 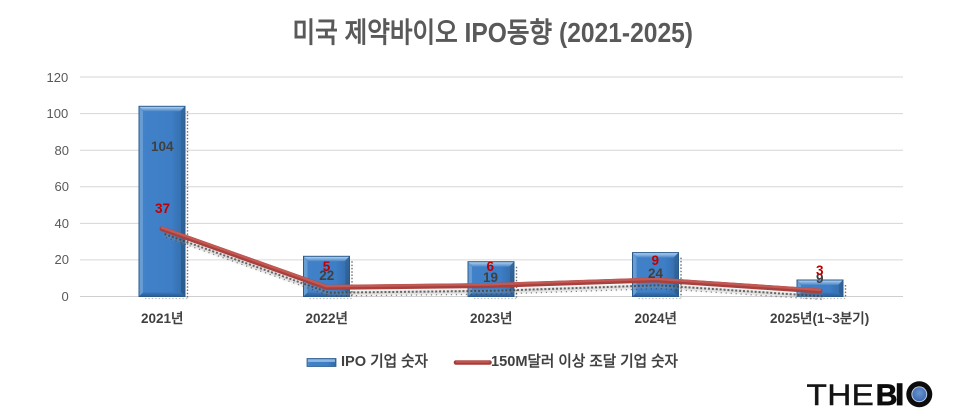 I want to click on svg-text: THE, so click(x=840, y=395).